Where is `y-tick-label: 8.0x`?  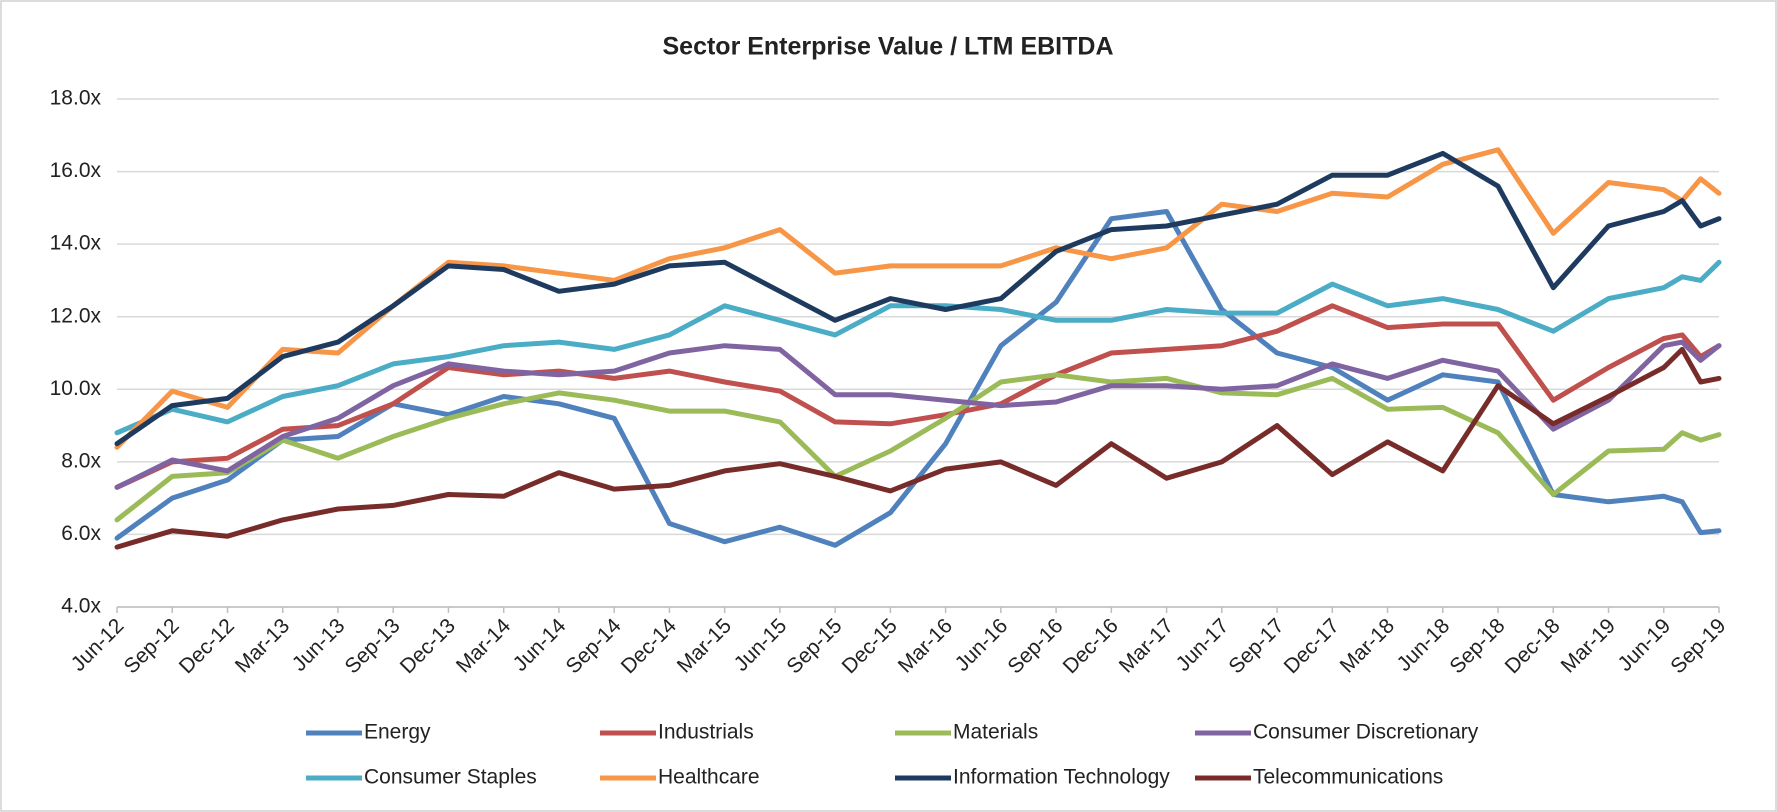 y-tick-label: 8.0x is located at coordinates (81, 460).